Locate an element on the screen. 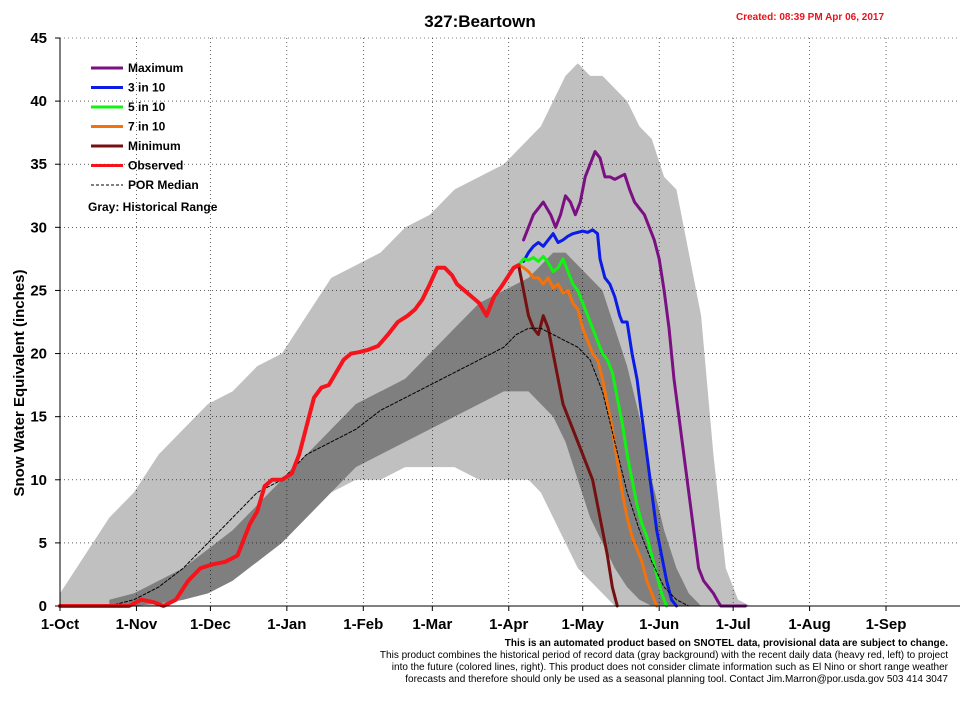  series-line-minimum is located at coordinates (568, 435).